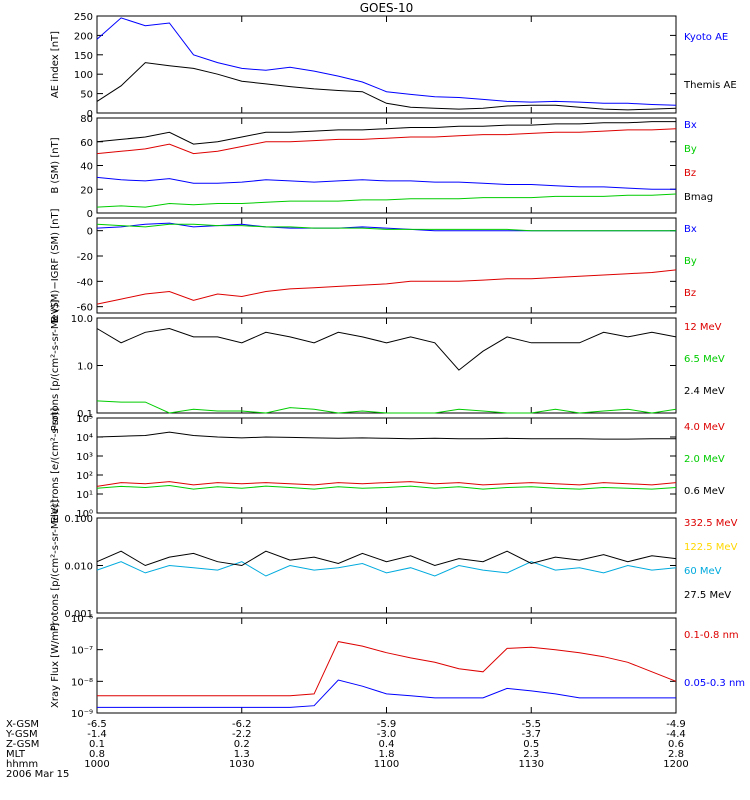 This screenshot has width=750, height=800. I want to click on x-axis-value: -6.5, so click(97, 724).